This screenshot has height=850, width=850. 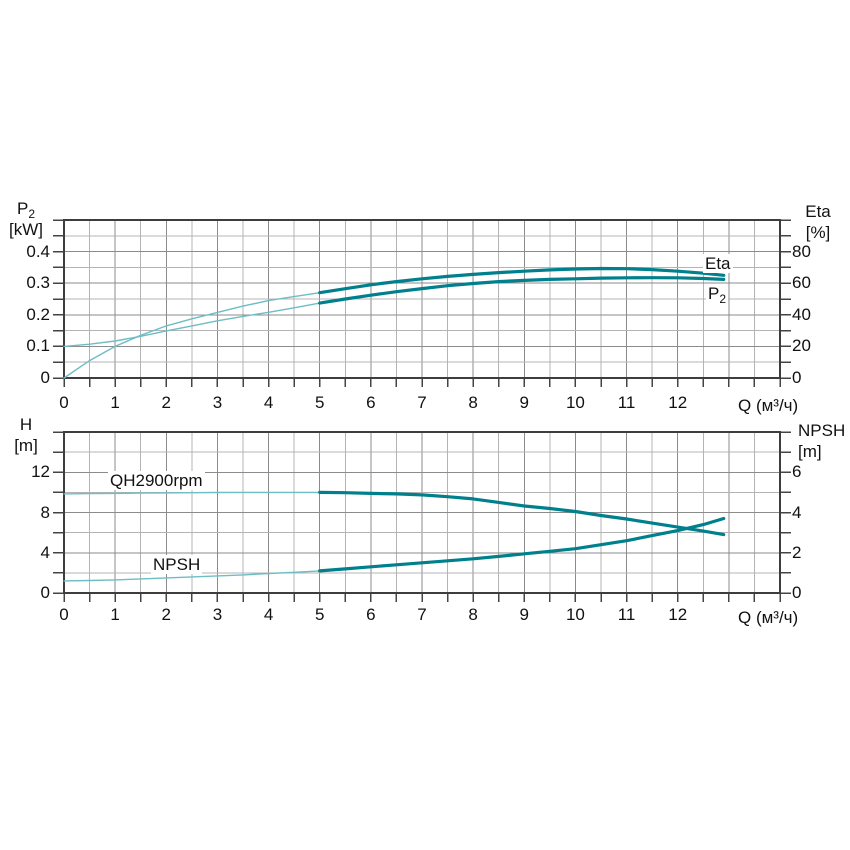 What do you see at coordinates (156, 480) in the screenshot?
I see `qh2900rpm-curve-label: QH2900rpm` at bounding box center [156, 480].